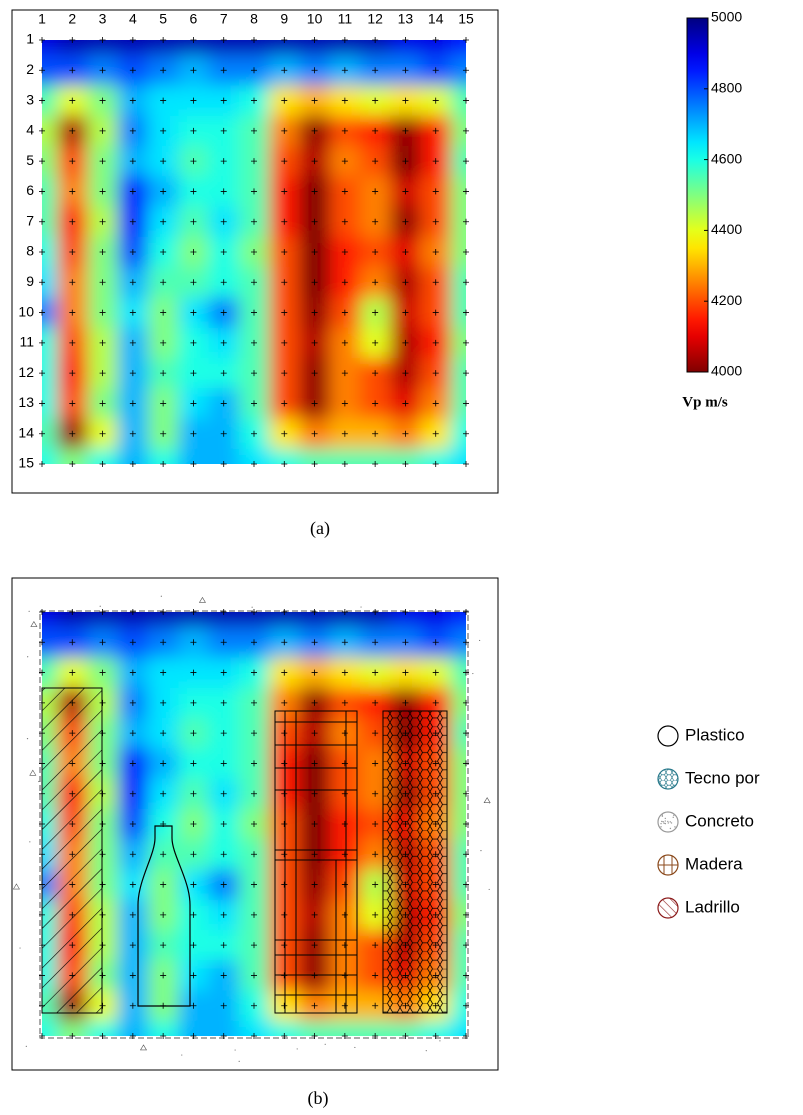 This screenshot has width=803, height=1115. I want to click on legend-icon, so click(668, 908).